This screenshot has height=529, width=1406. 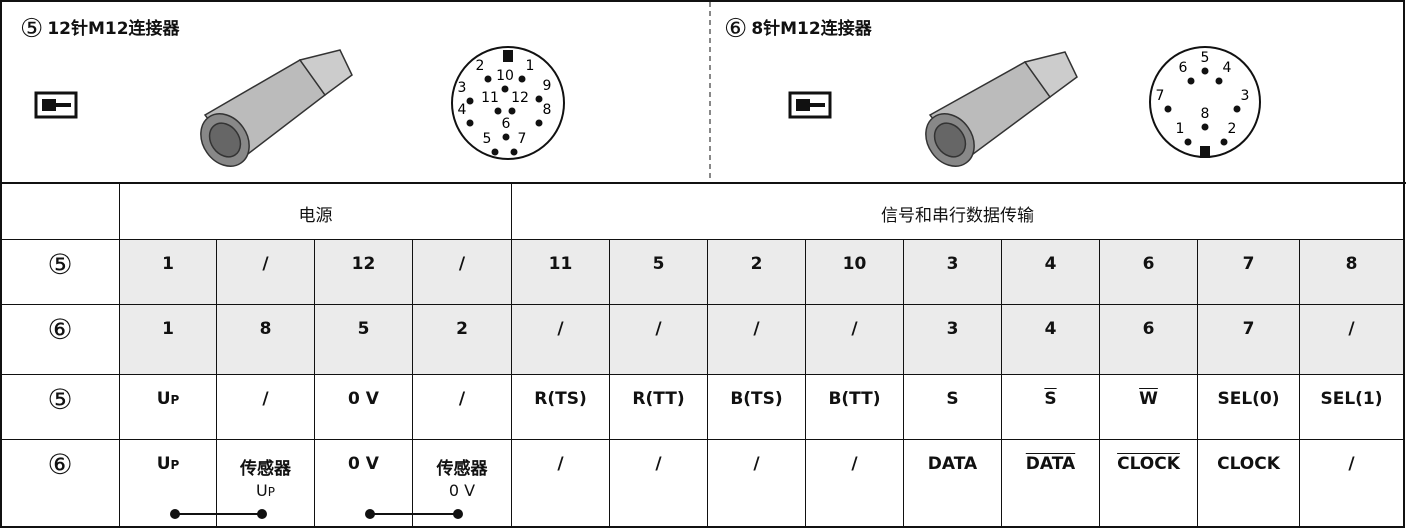 I want to click on cell: R(TT), so click(x=659, y=407).